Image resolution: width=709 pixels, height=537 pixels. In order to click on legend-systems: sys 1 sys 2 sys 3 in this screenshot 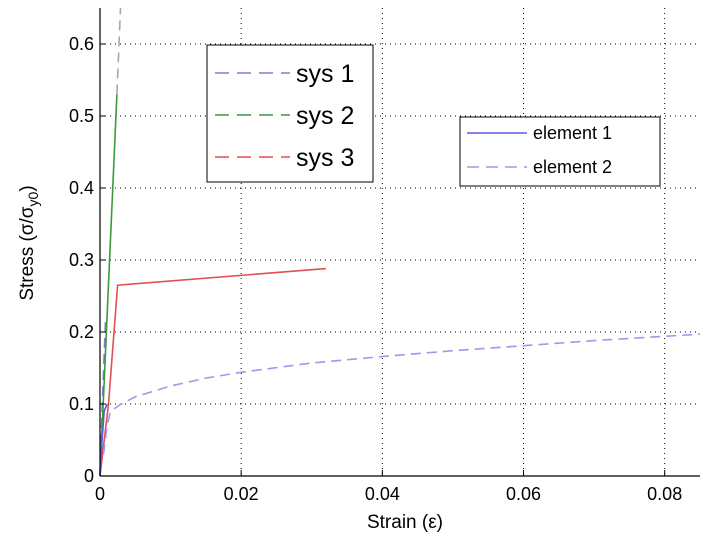, I will do `click(290, 113)`.